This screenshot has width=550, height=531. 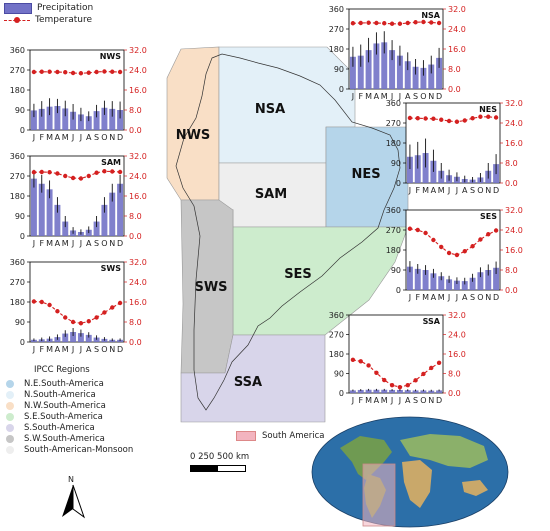 I want to click on inset-legend: South America, so click(x=280, y=436).